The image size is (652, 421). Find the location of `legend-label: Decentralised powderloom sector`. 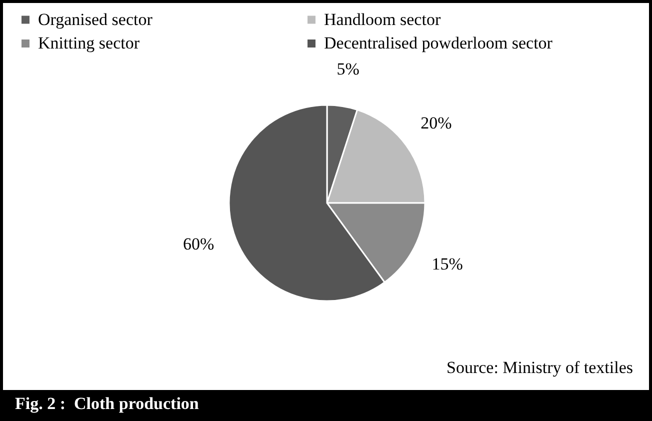

legend-label: Decentralised powderloom sector is located at coordinates (438, 43).